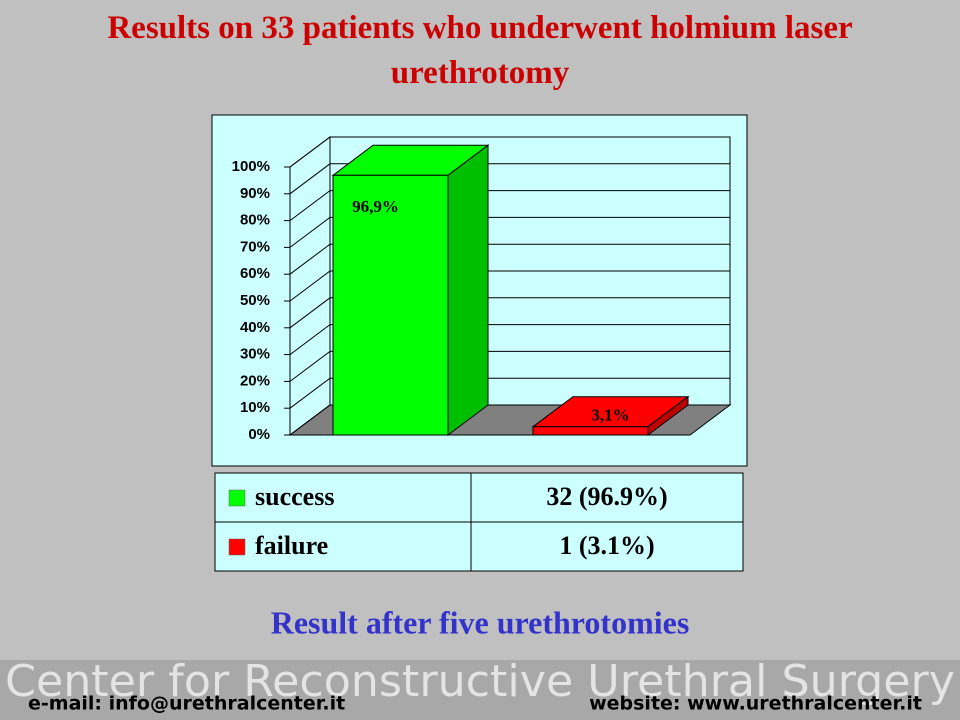 Image resolution: width=960 pixels, height=720 pixels. Describe the element at coordinates (186, 704) in the screenshot. I see `footer-email: e-mail: info@urethralcenter.it` at that location.